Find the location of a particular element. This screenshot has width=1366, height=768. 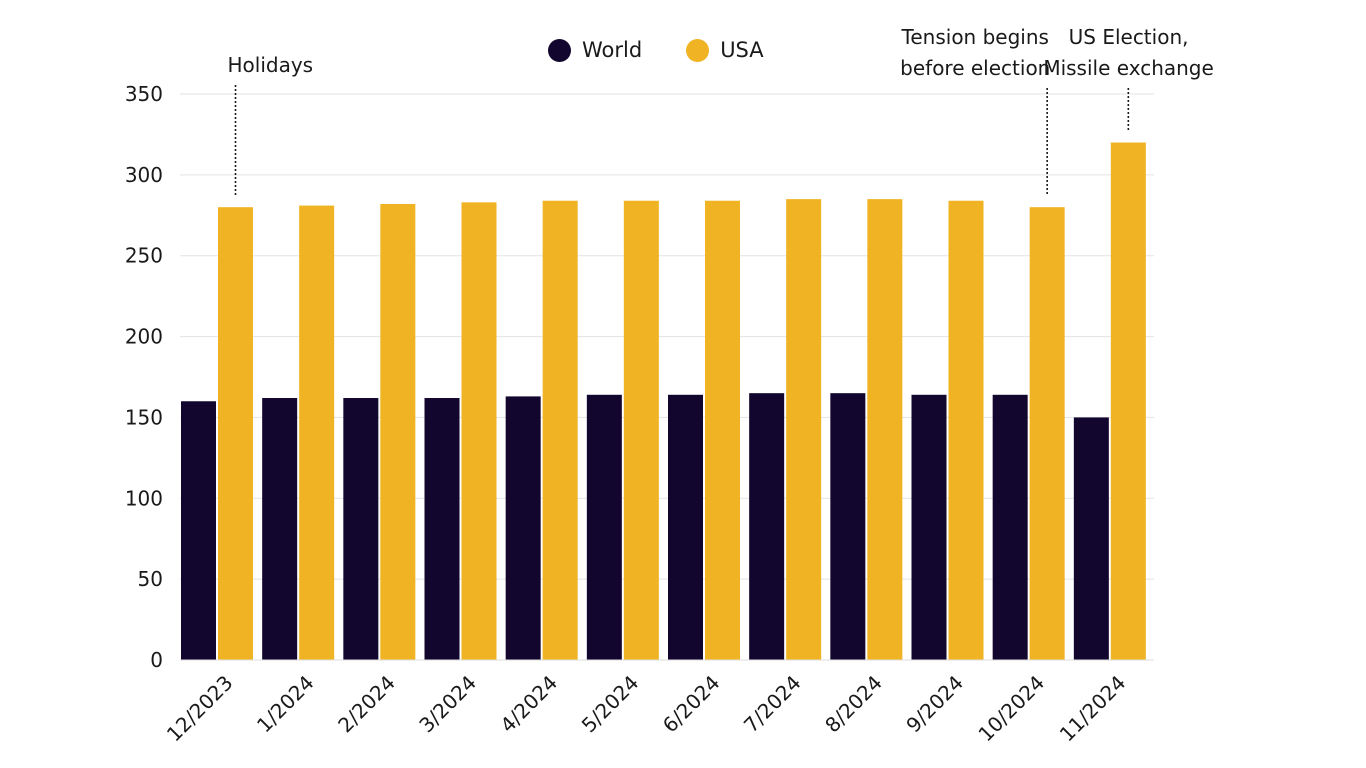

y-tick-label: 200 is located at coordinates (144, 337).